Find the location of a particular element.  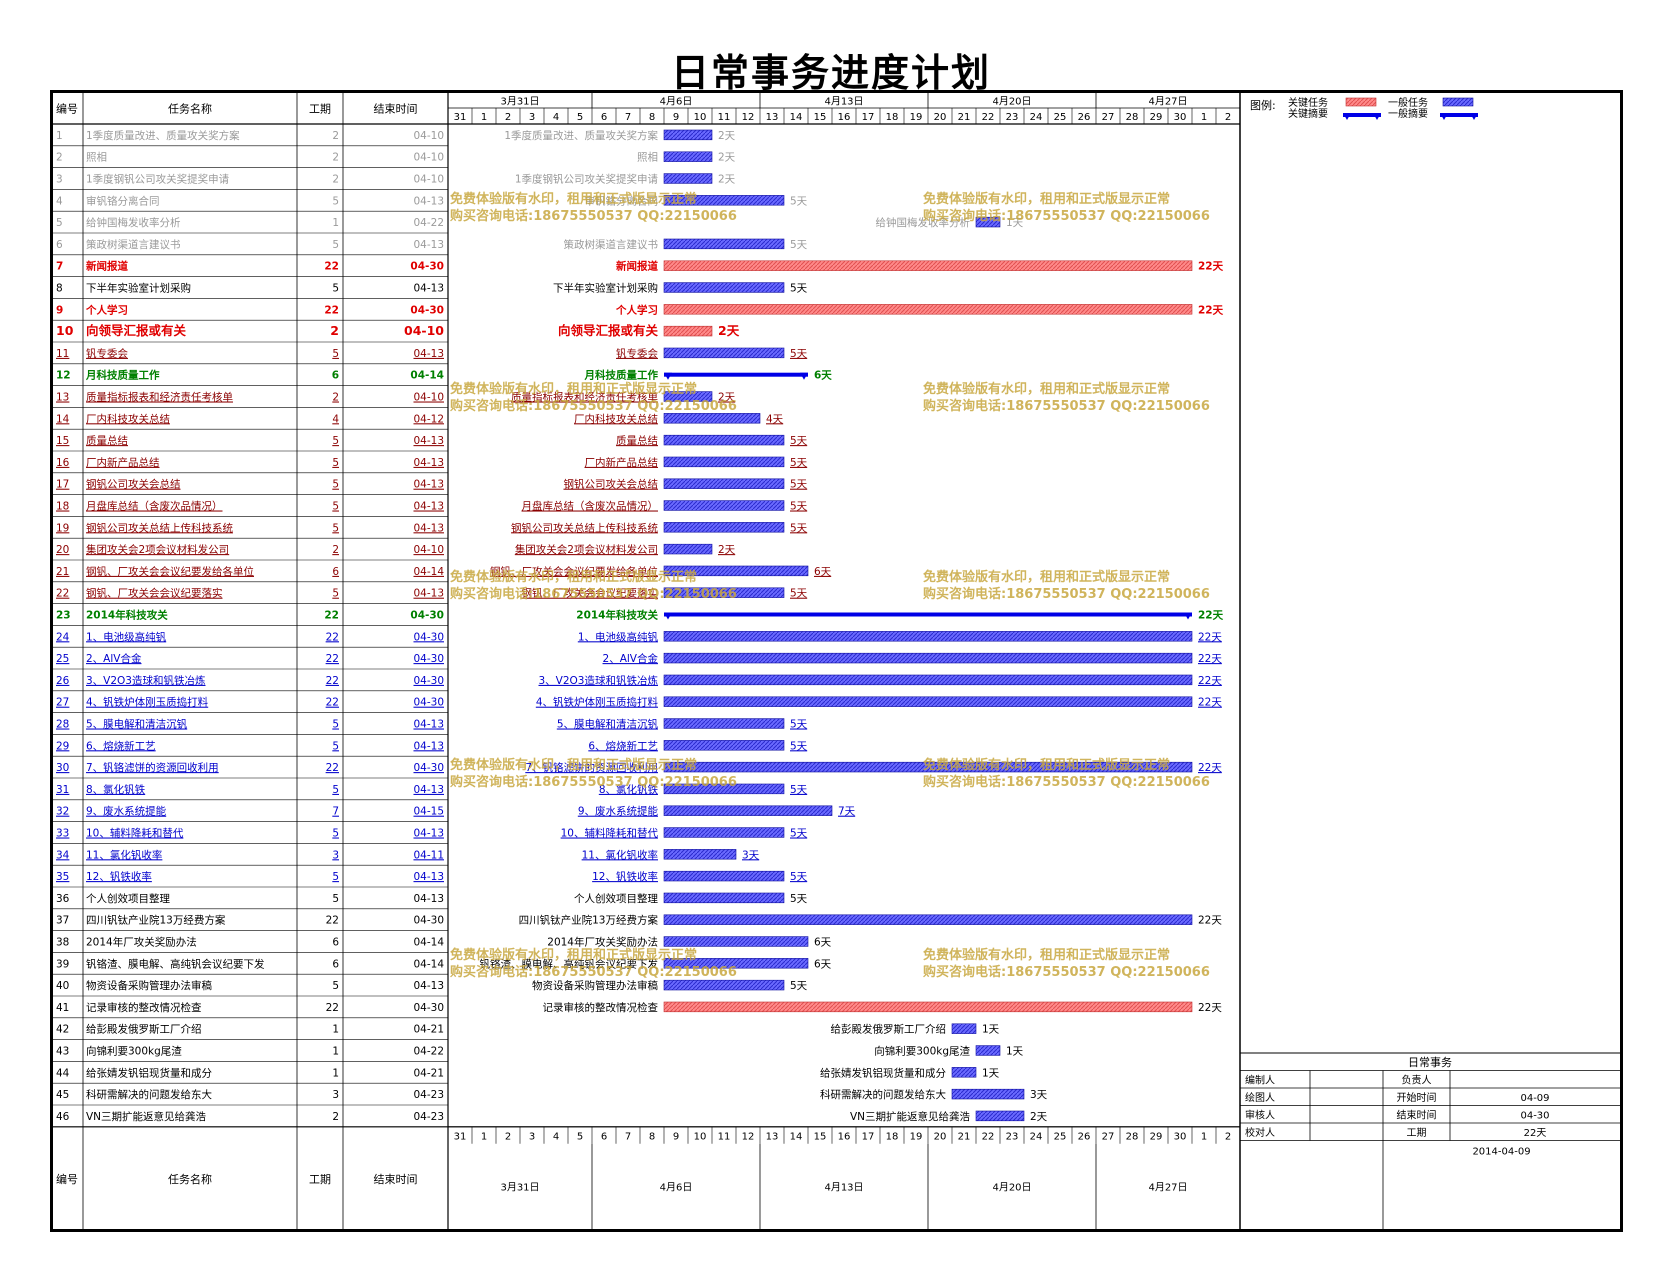

task-end: 04-15 is located at coordinates (428, 812).